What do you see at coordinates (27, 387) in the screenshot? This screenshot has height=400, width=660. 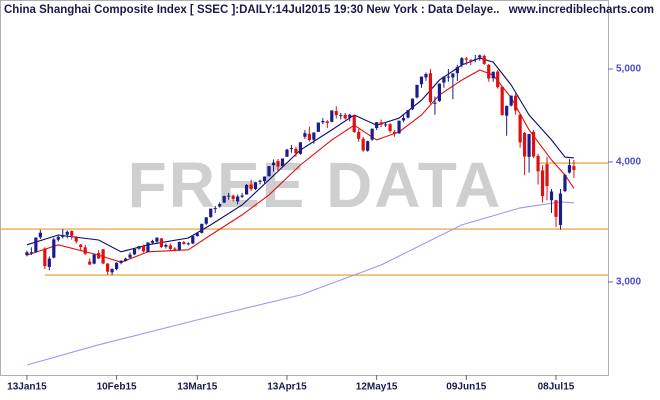 I see `x-tick-label: 13Jan15` at bounding box center [27, 387].